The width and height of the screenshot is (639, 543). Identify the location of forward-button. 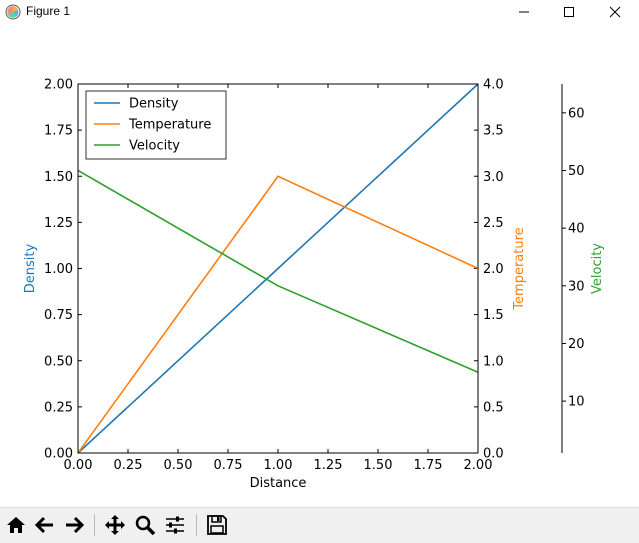
(74, 525).